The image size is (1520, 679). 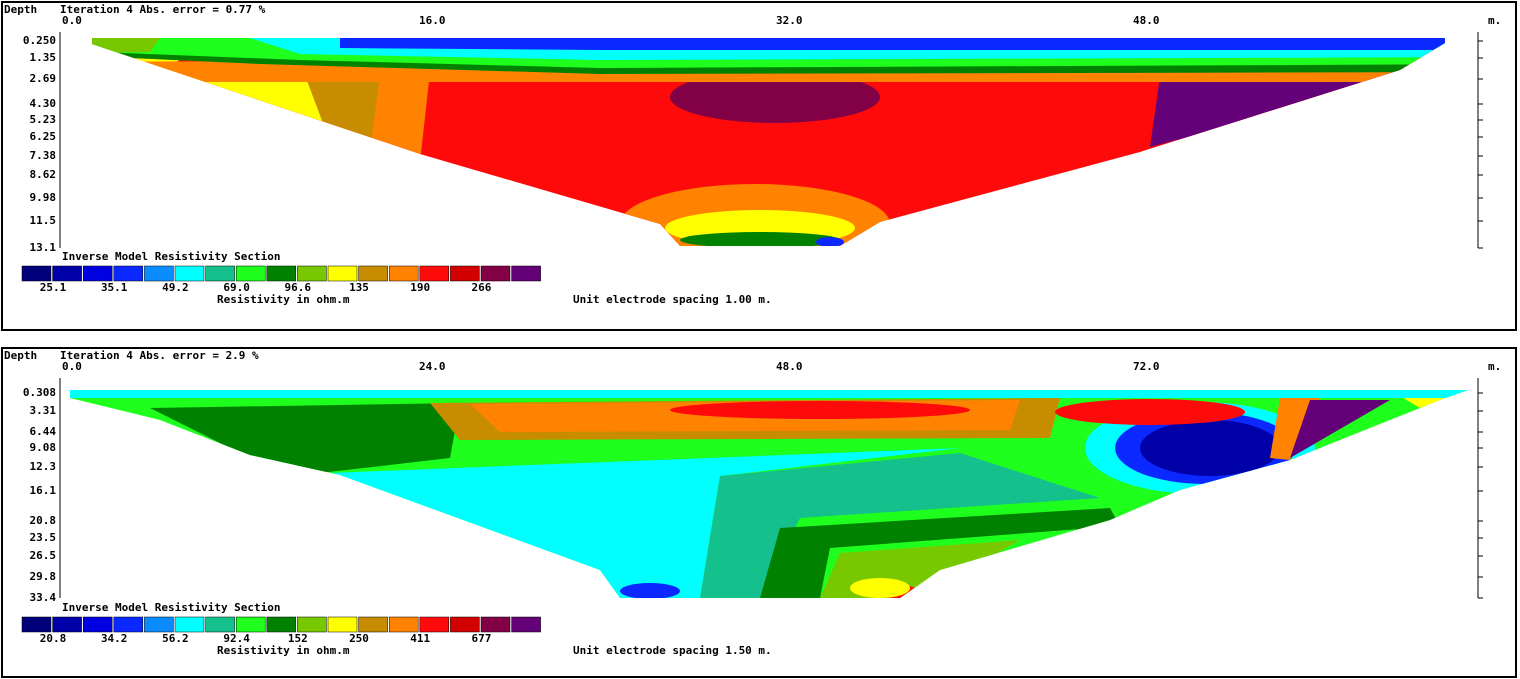 I want to click on depth-tick-label: 26.5, so click(x=43, y=555).